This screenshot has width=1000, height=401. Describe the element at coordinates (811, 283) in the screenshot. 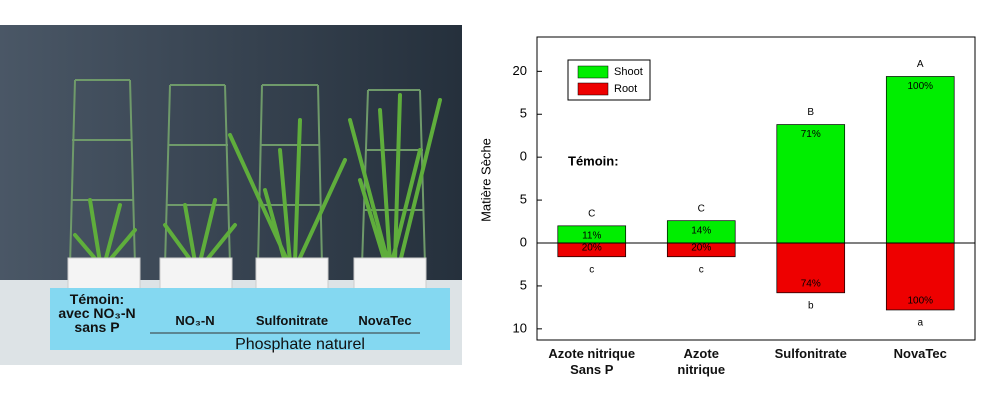

I see `percent-label: 74%` at that location.